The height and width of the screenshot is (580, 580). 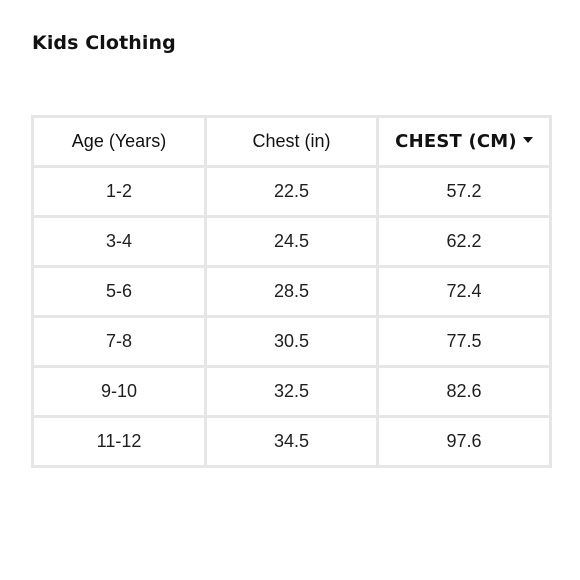 What do you see at coordinates (119, 241) in the screenshot?
I see `cell-age: 3-4` at bounding box center [119, 241].